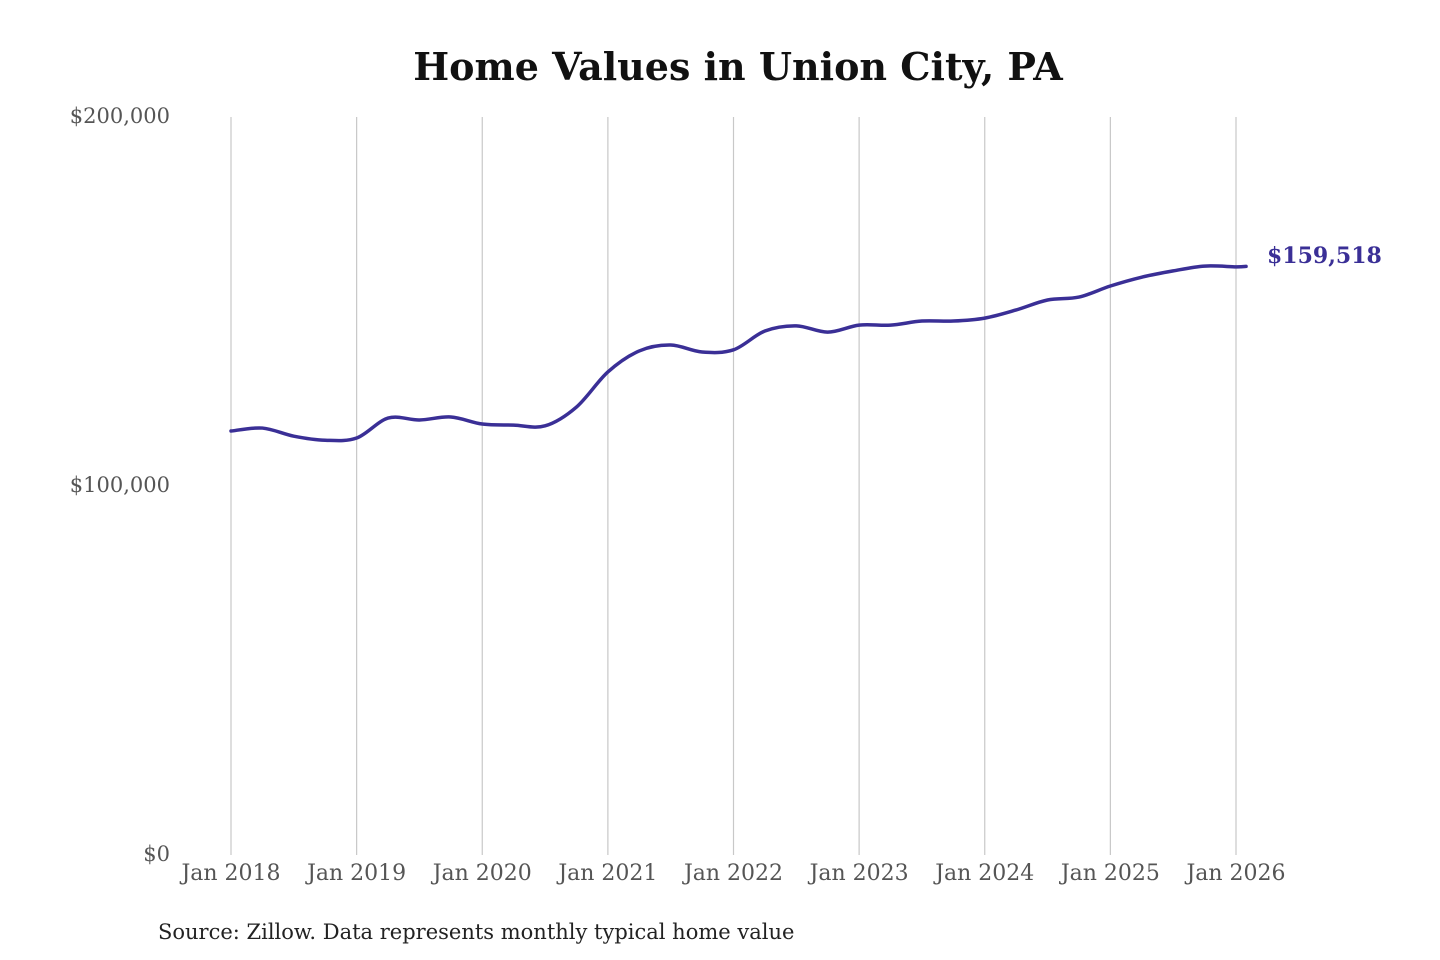 This screenshot has height=960, width=1440. Describe the element at coordinates (858, 873) in the screenshot. I see `x-tick-label: Jan 2023` at that location.